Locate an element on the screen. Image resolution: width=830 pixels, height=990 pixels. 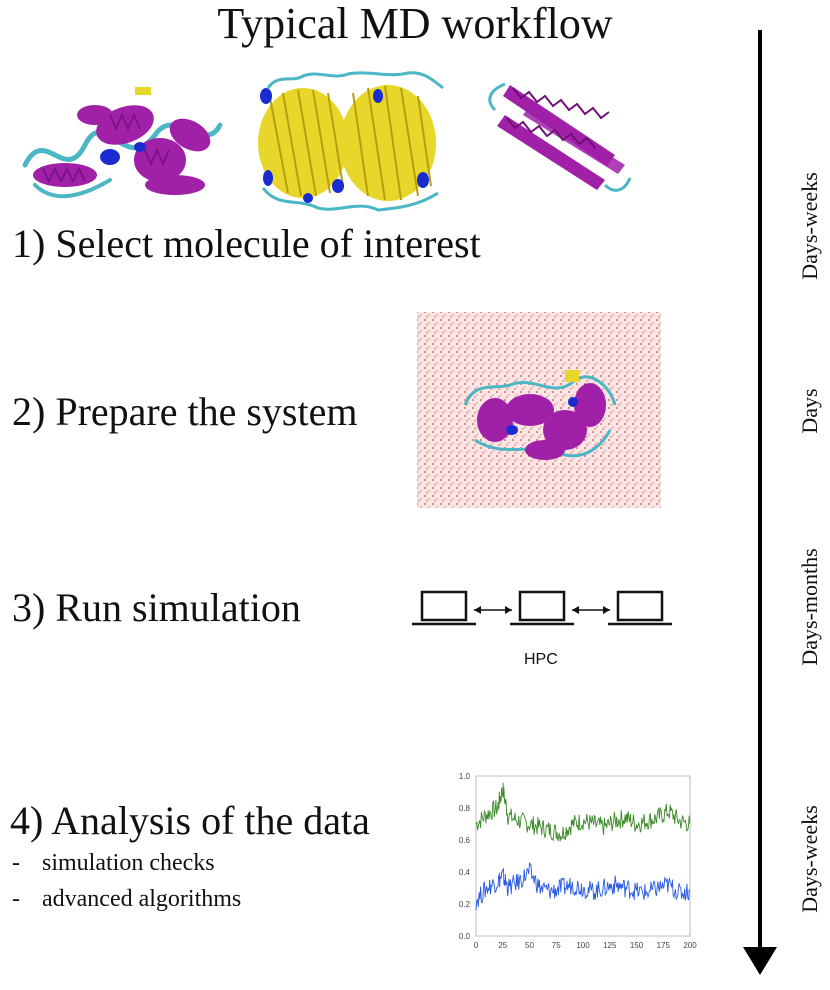
duration-label-step3: Days-months is located at coordinates (809, 607).